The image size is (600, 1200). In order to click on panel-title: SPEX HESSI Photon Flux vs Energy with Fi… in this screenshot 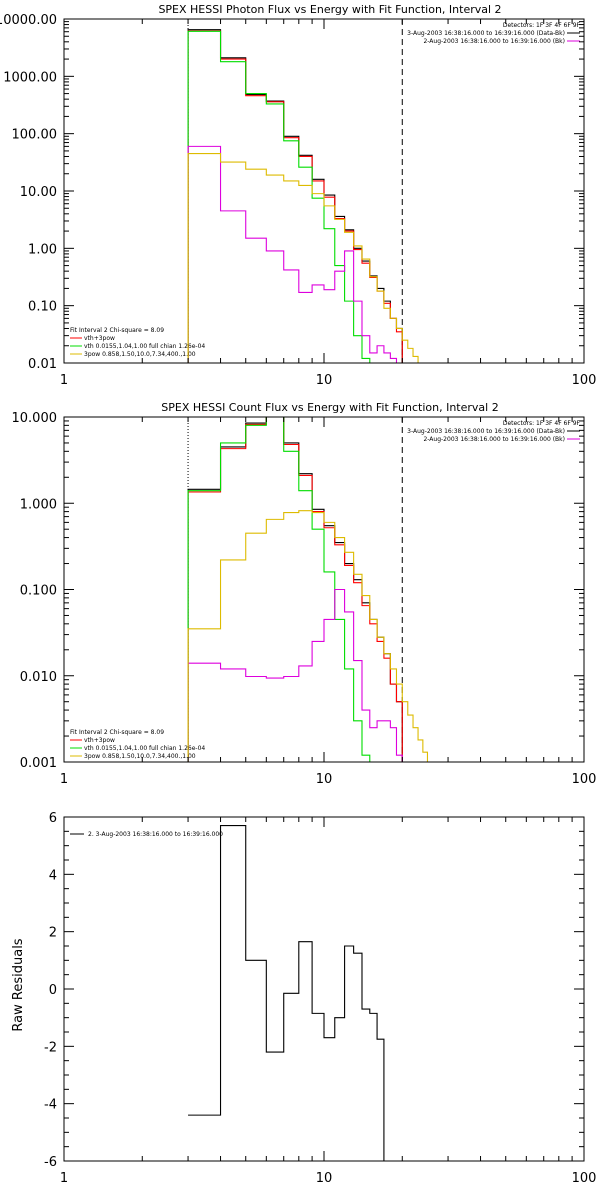, I will do `click(329, 9)`.